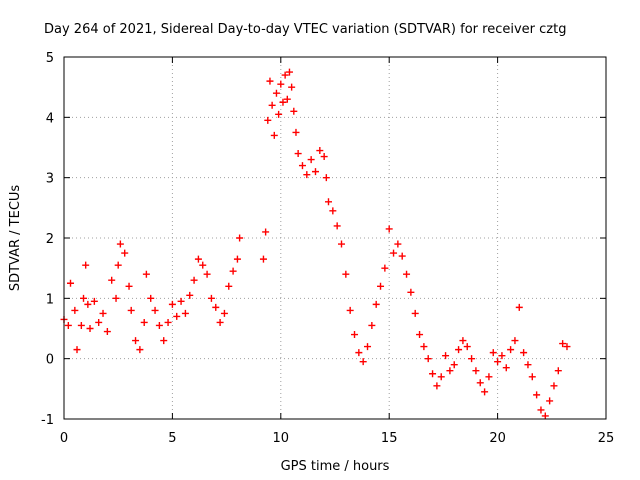 The height and width of the screenshot is (480, 640). I want to click on y-tick-label: 5, so click(50, 58).